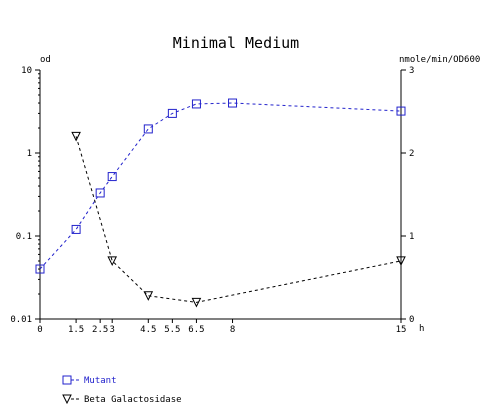 Image resolution: width=490 pixels, height=405 pixels. What do you see at coordinates (111, 330) in the screenshot?
I see `x-tick-label: 3` at bounding box center [111, 330].